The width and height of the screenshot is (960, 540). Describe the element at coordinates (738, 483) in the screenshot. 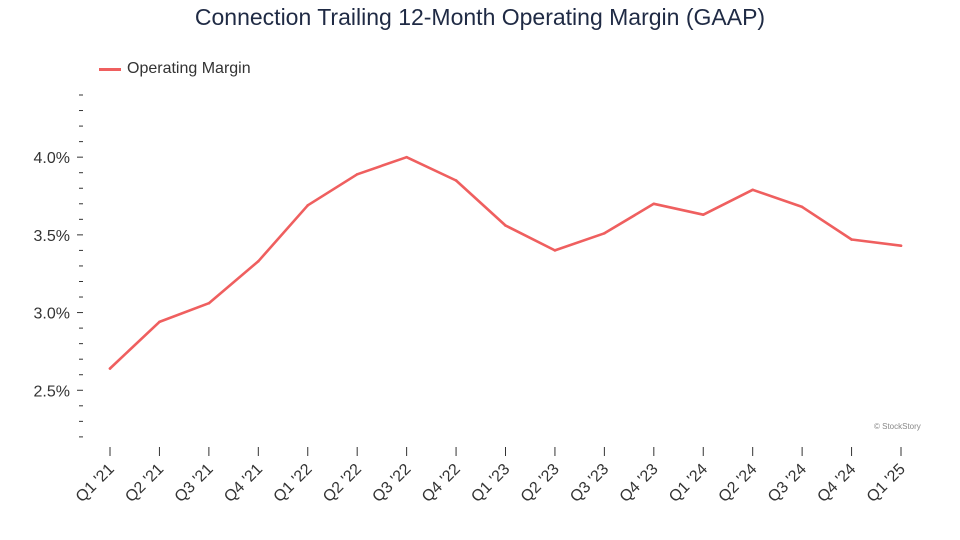

I see `x-tick-label: Q2 '24` at that location.